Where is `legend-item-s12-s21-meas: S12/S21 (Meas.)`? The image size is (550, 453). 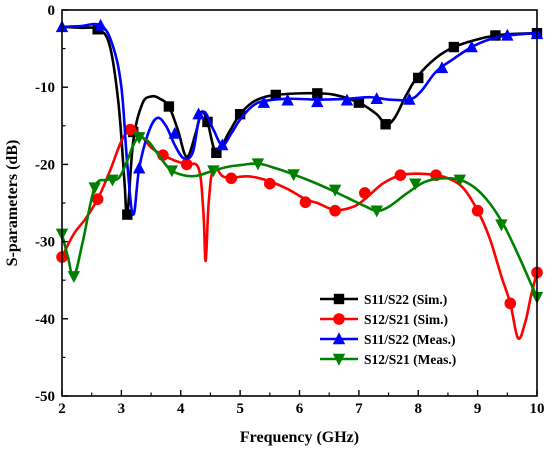 legend-item-s12-s21-meas: S12/S21 (Meas.) is located at coordinates (388, 359).